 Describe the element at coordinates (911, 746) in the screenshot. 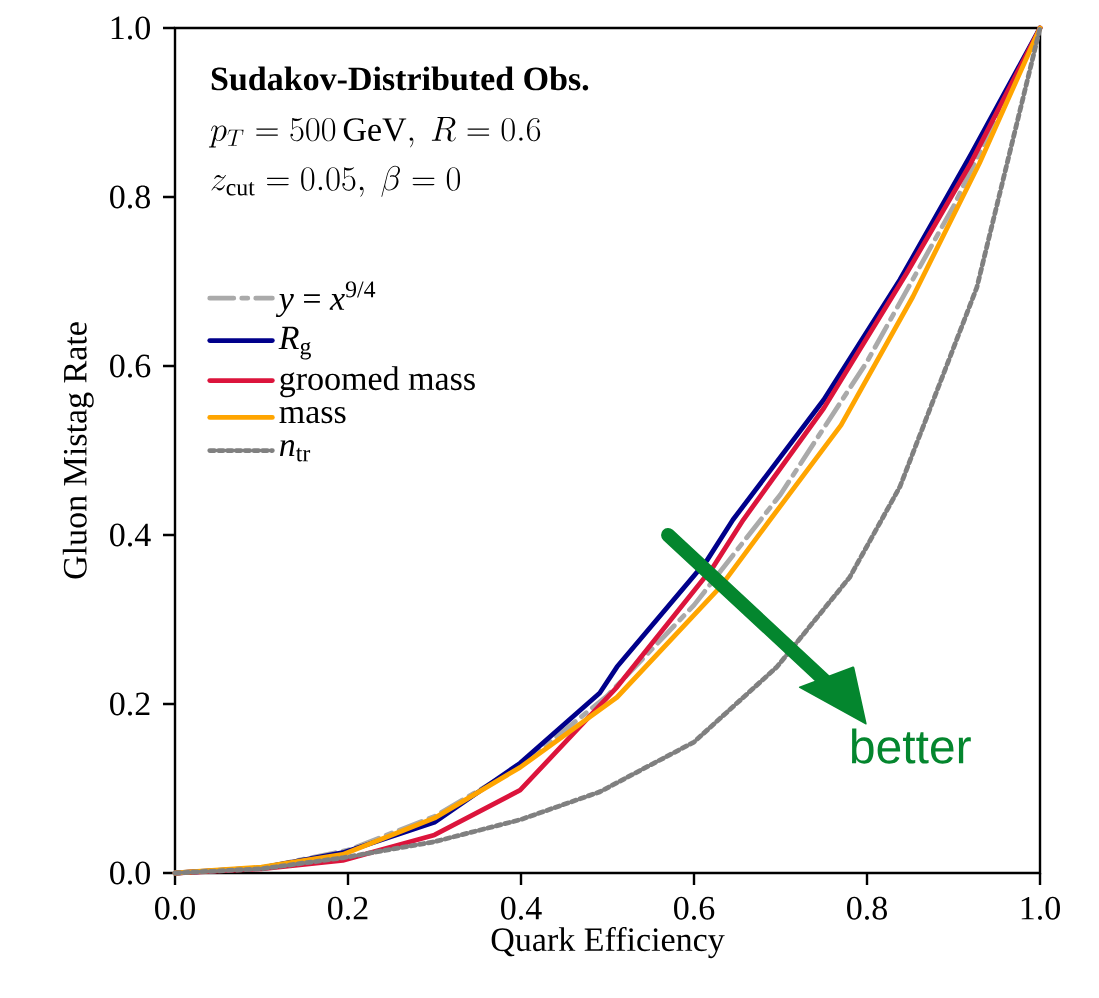

I see `annotation: better` at that location.